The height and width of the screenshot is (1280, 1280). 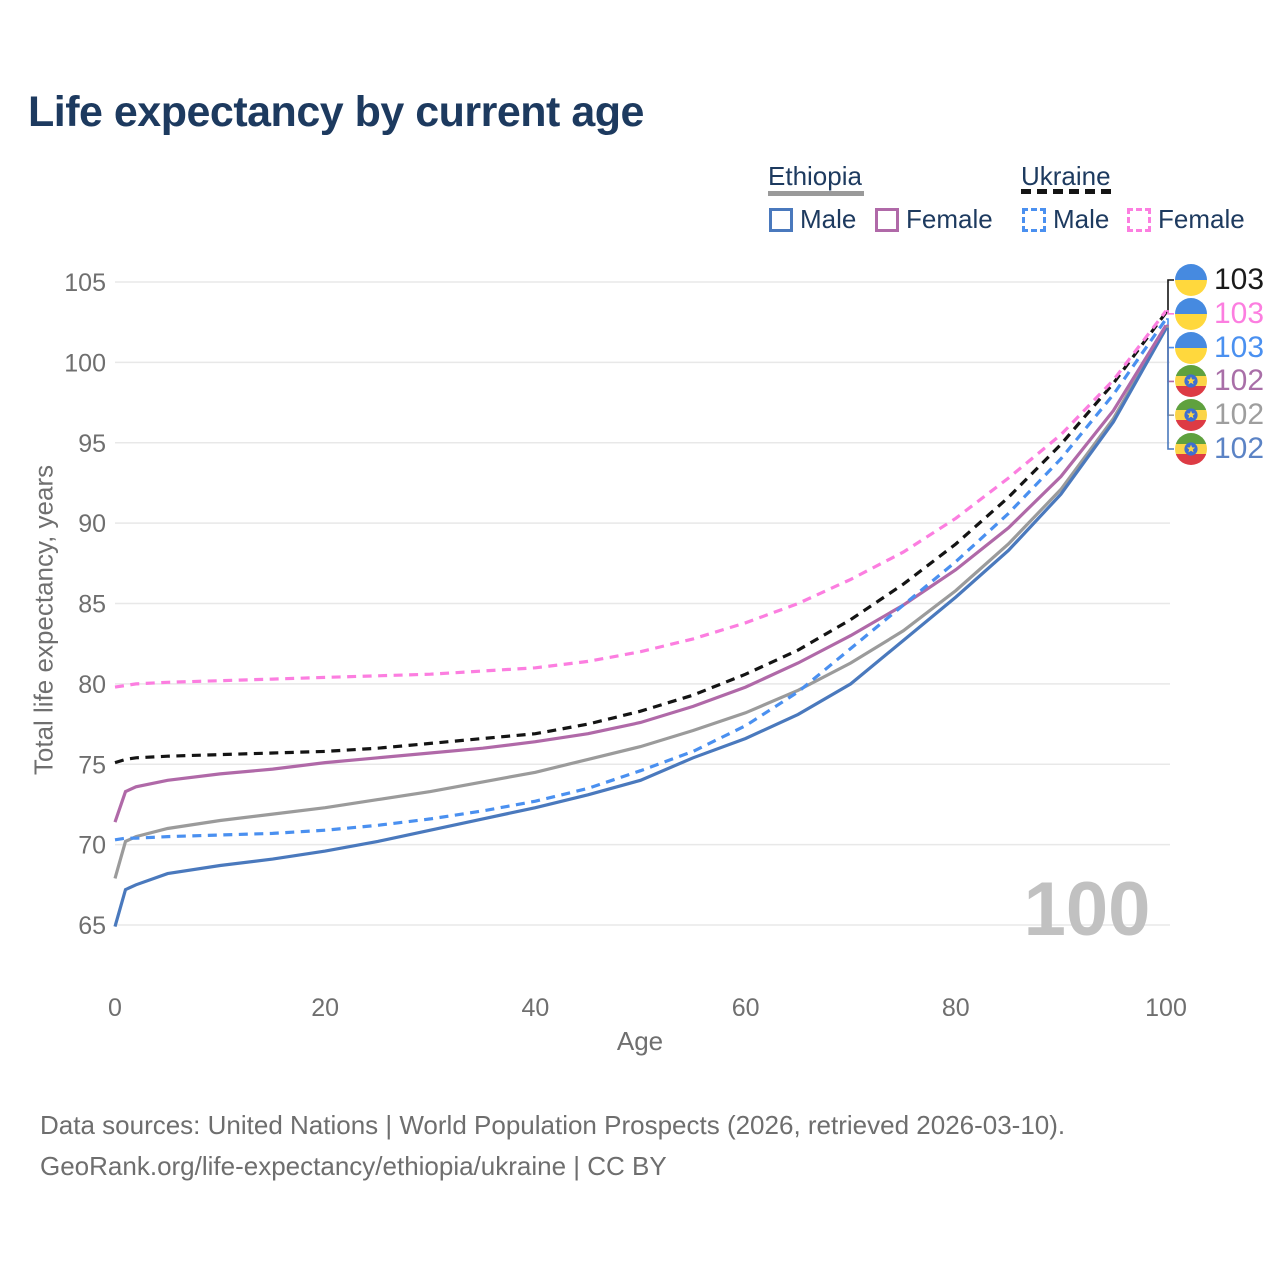 I want to click on rank-row-ethiopia-male: 102, so click(x=1219, y=449).